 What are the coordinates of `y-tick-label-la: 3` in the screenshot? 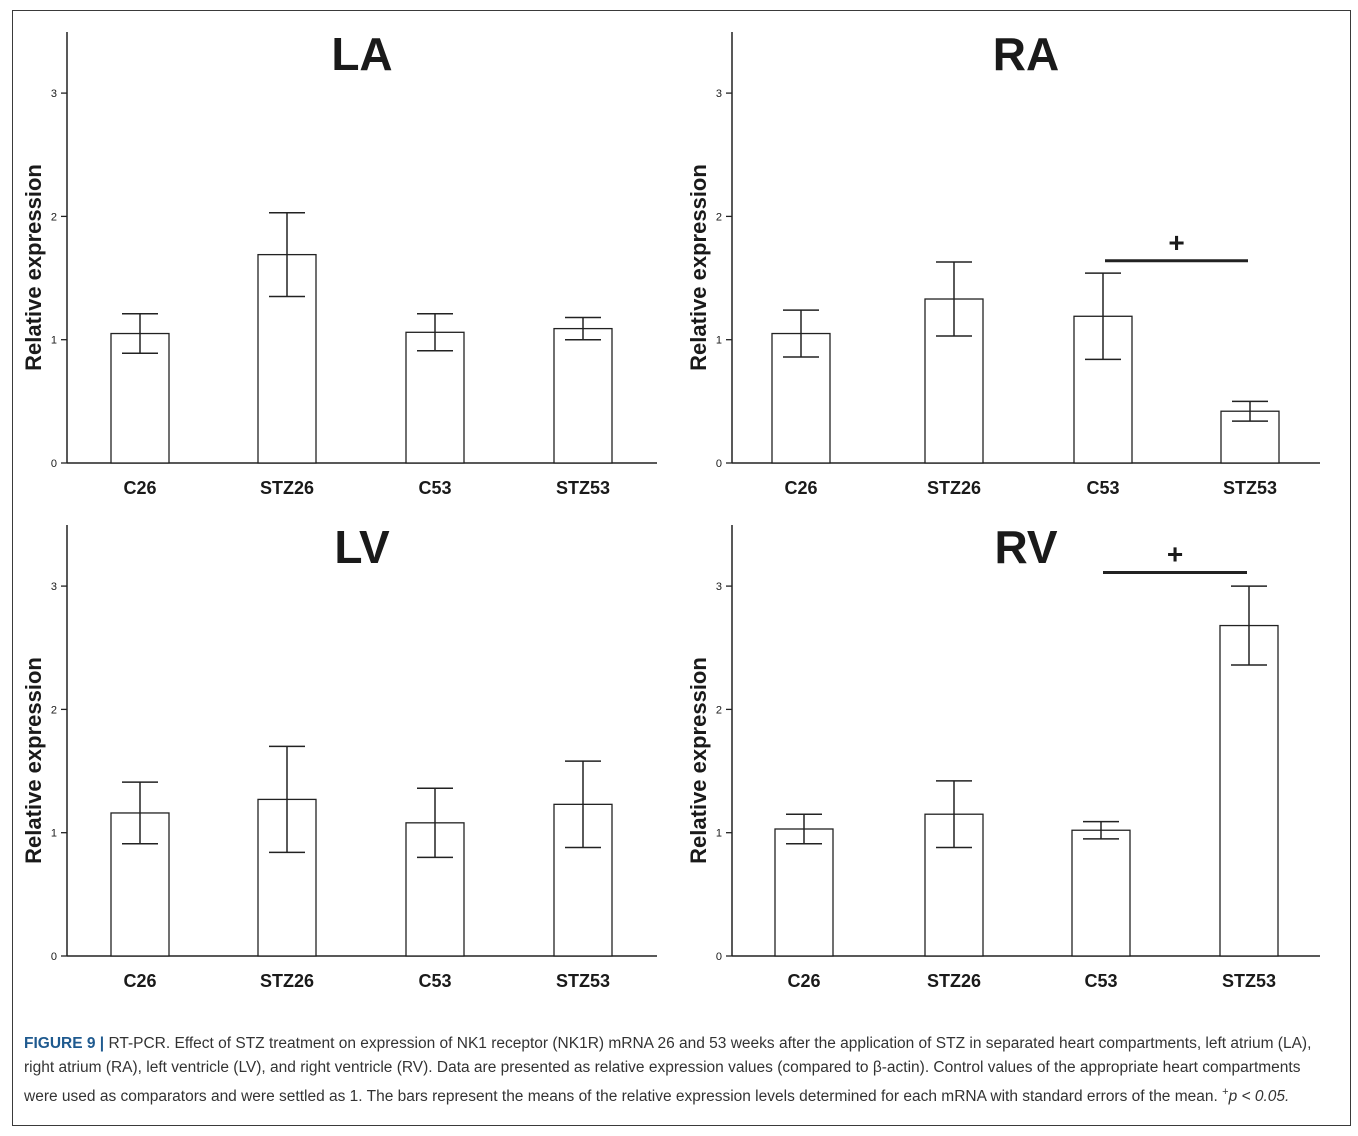 It's located at (54, 94).